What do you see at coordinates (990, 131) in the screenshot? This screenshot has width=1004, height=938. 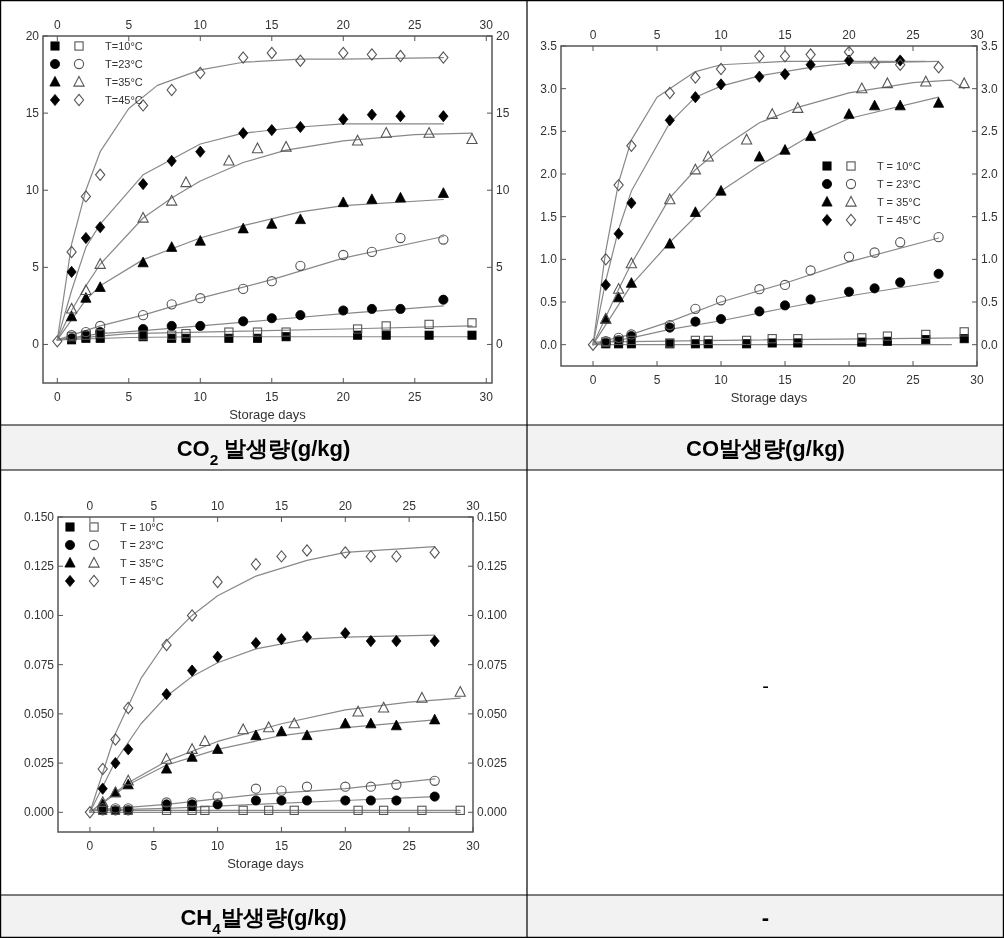 I see `y2-tick-label: 2.5` at bounding box center [990, 131].